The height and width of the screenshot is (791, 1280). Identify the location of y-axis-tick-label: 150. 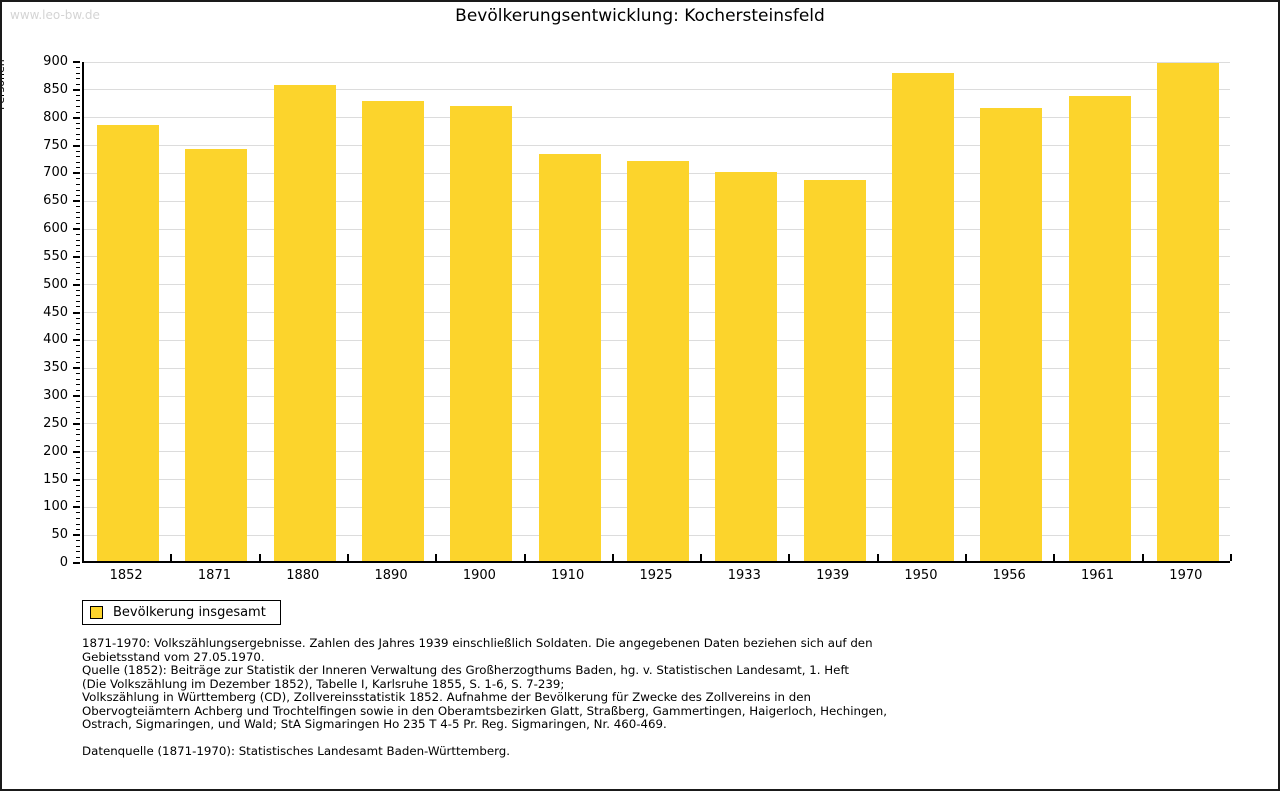
(55, 479).